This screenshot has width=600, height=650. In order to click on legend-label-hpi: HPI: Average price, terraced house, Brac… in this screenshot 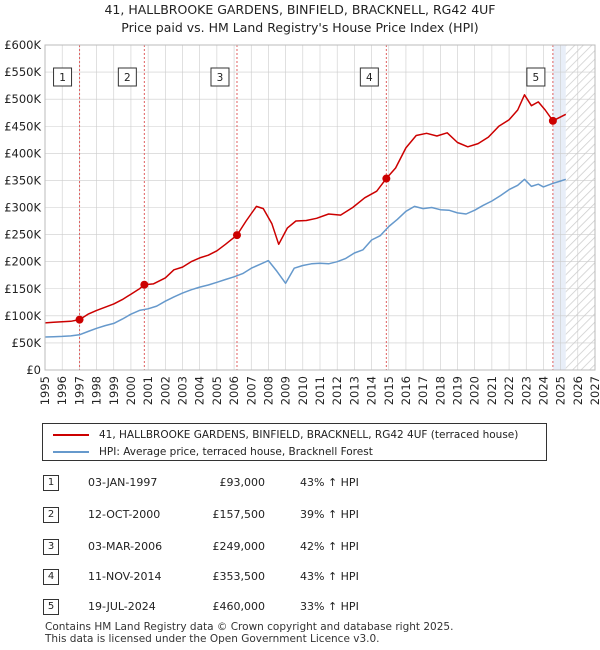, I will do `click(236, 452)`.